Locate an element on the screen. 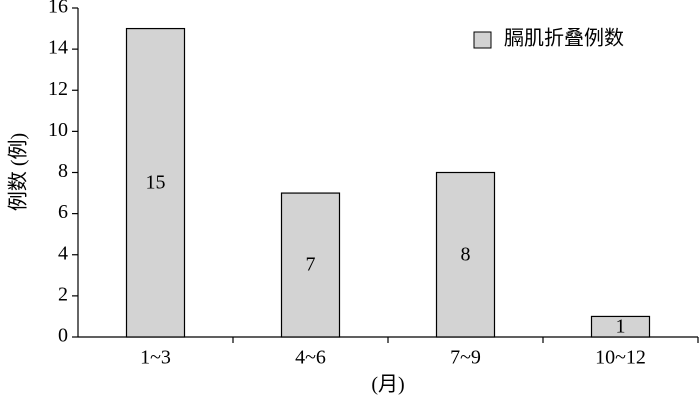 Image resolution: width=700 pixels, height=401 pixels. y-axis-label: 例数 (例) is located at coordinates (18, 172).